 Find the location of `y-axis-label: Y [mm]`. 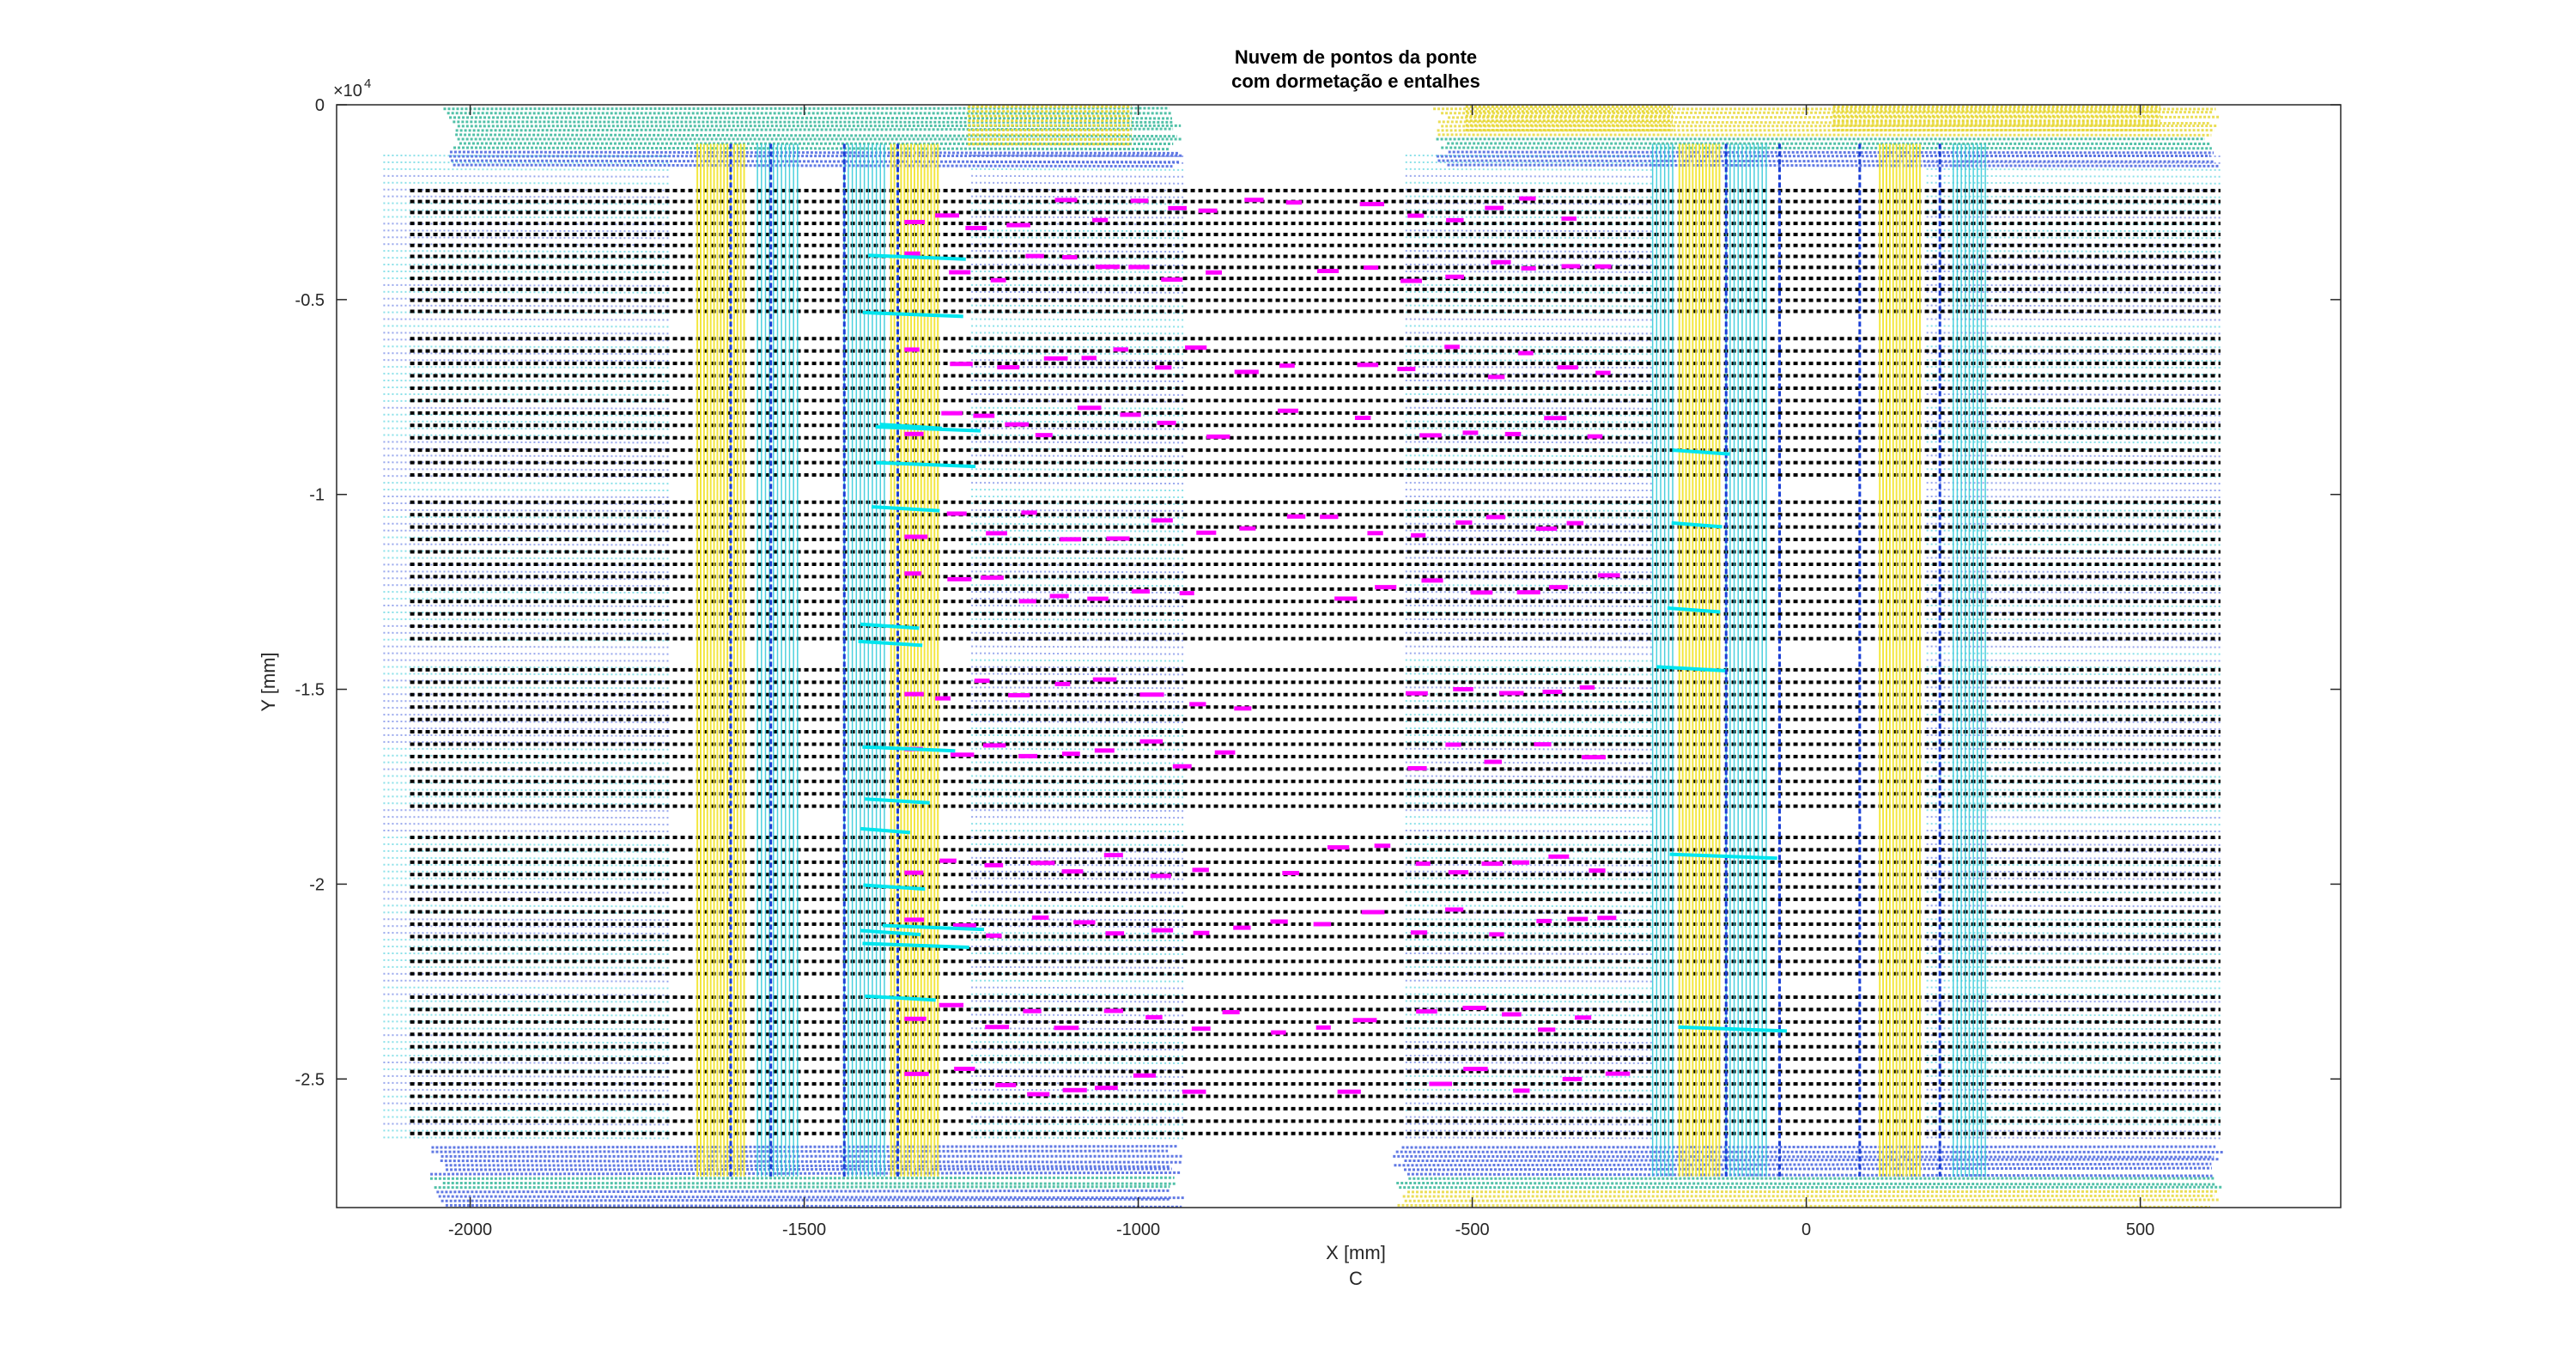

y-axis-label: Y [mm] is located at coordinates (269, 681).